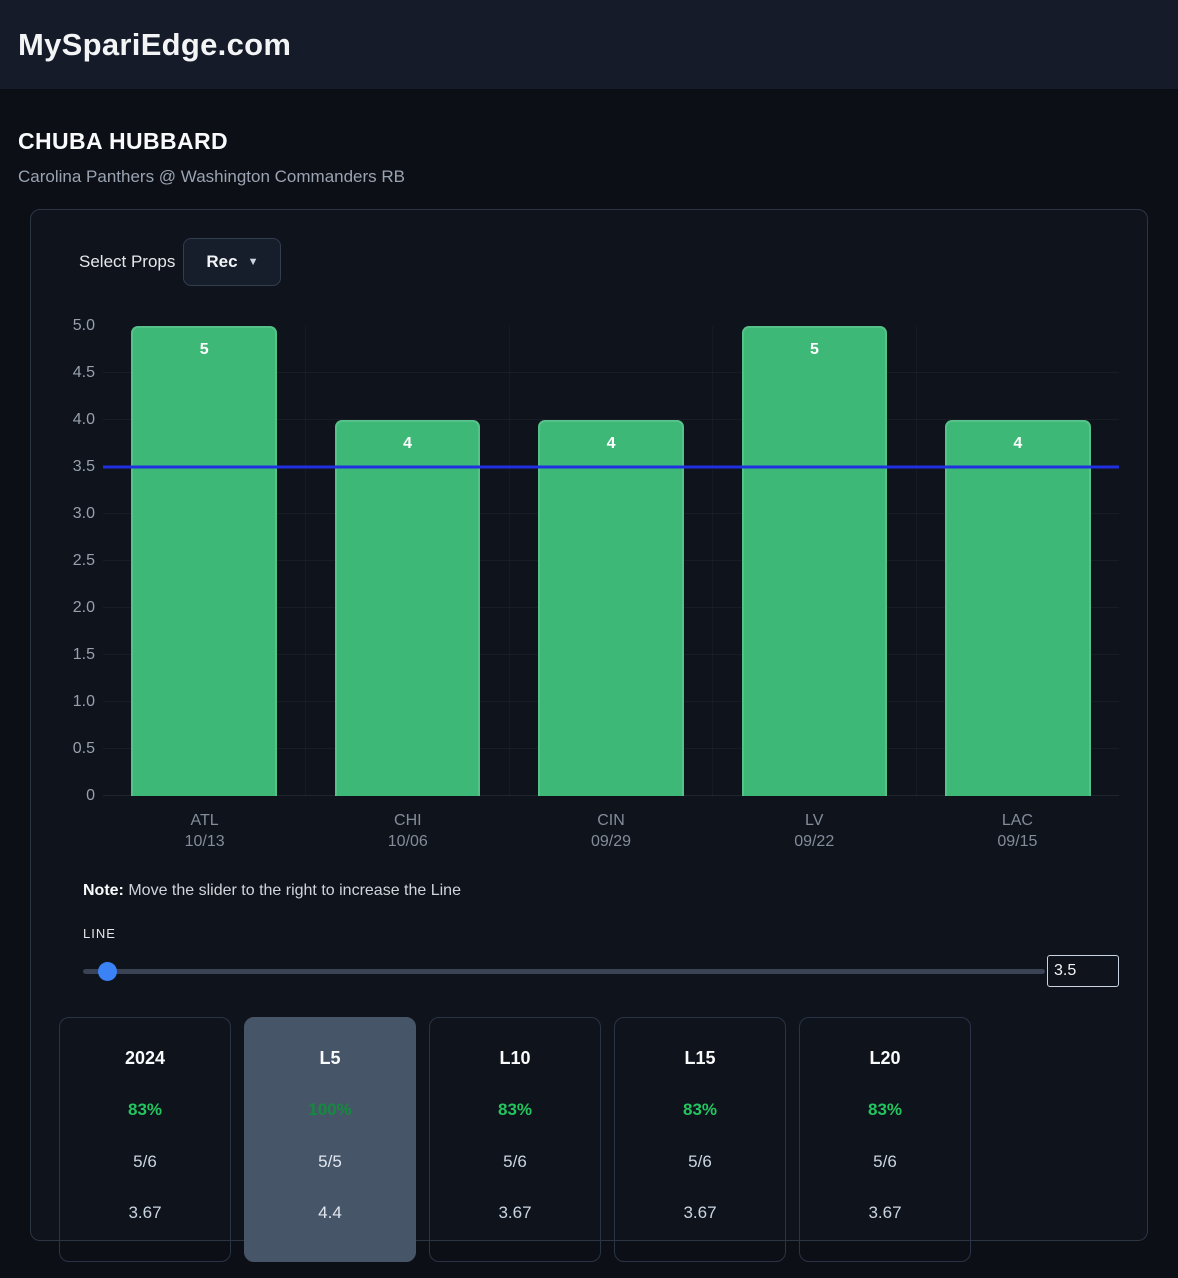  What do you see at coordinates (83, 419) in the screenshot?
I see `y-tick-label: 4.0` at bounding box center [83, 419].